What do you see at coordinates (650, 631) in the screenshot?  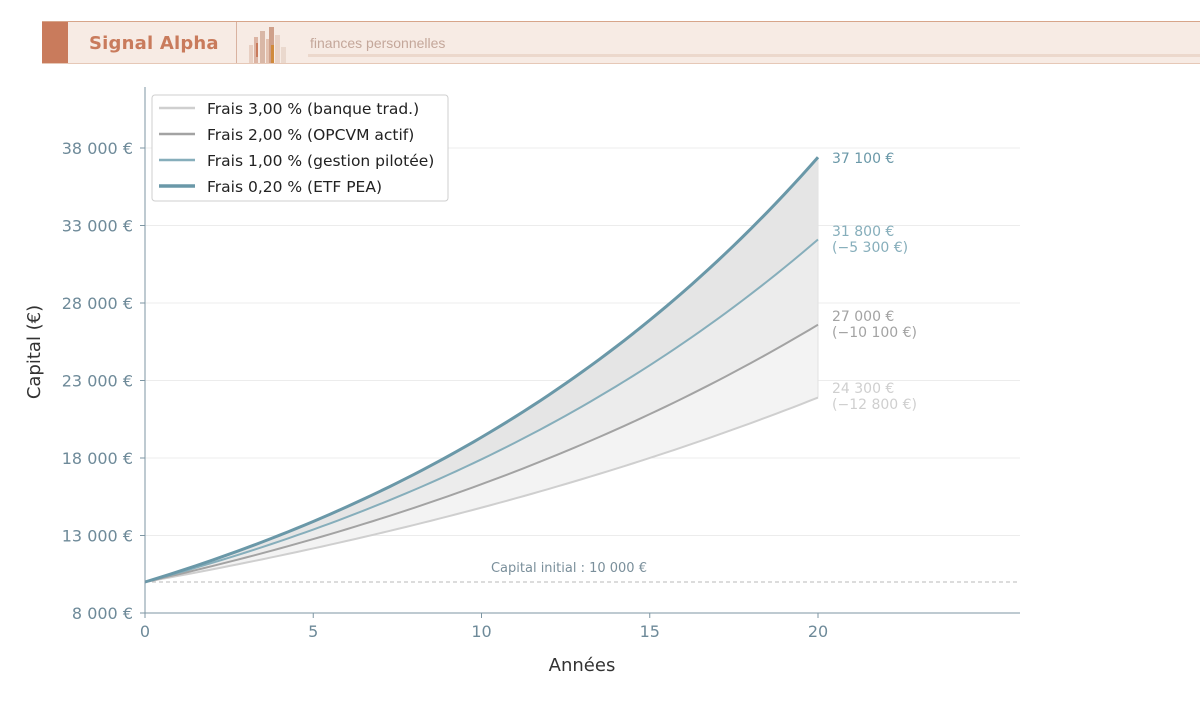 I see `x-tick-label: 15` at bounding box center [650, 631].